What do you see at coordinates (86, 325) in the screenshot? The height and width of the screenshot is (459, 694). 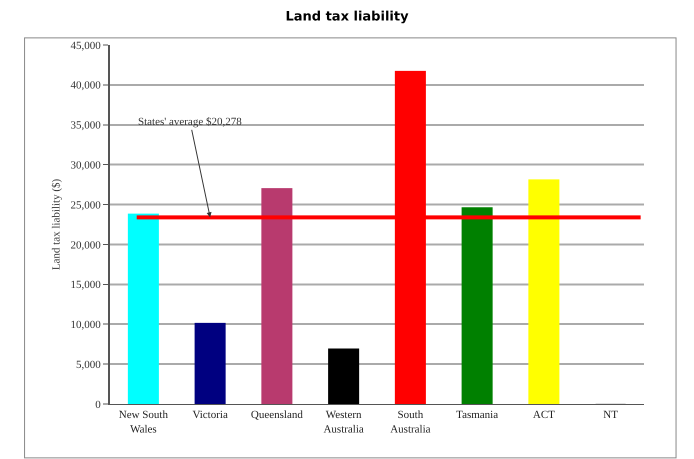 I see `y-tick-label: 10,000` at bounding box center [86, 325].